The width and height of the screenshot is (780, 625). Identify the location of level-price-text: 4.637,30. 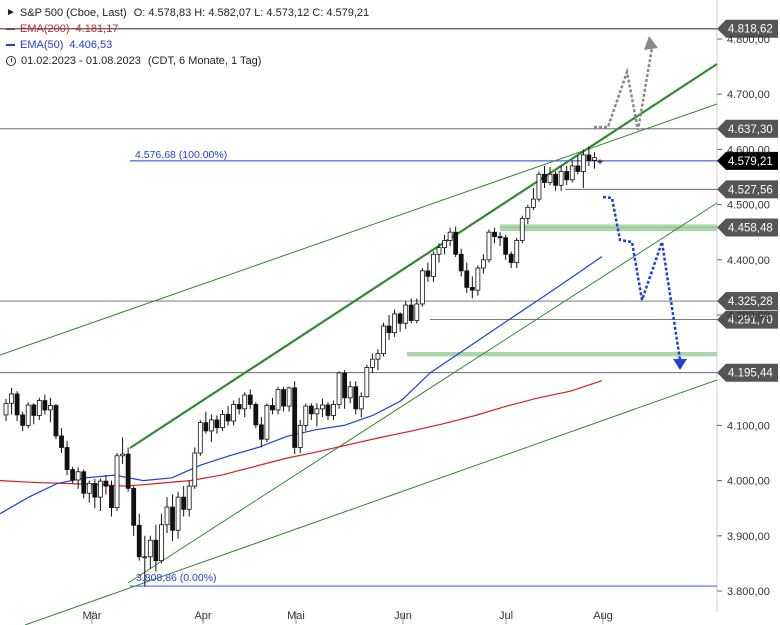
(750, 130).